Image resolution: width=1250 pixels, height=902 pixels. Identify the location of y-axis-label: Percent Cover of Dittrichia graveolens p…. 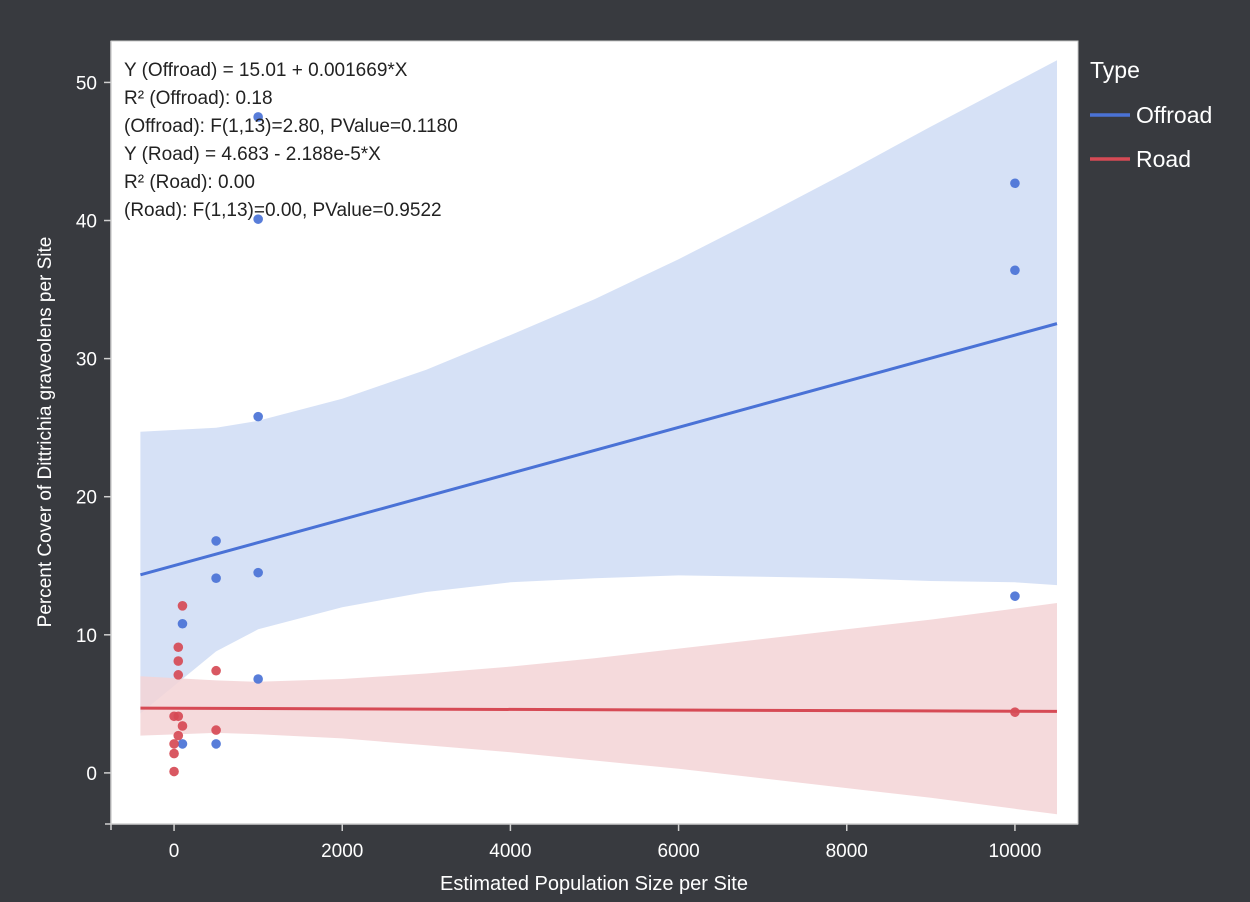
(45, 432).